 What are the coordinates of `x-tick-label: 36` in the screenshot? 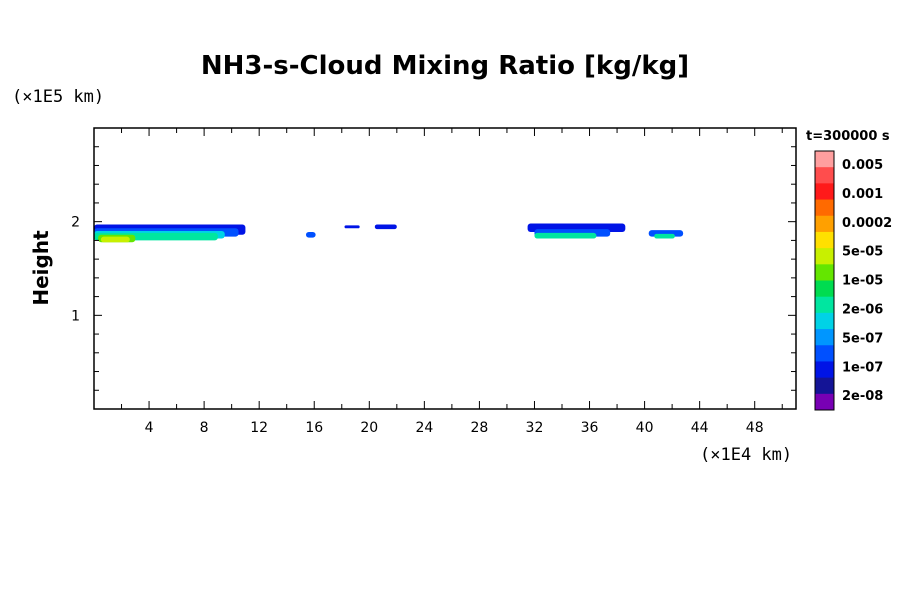 It's located at (590, 428).